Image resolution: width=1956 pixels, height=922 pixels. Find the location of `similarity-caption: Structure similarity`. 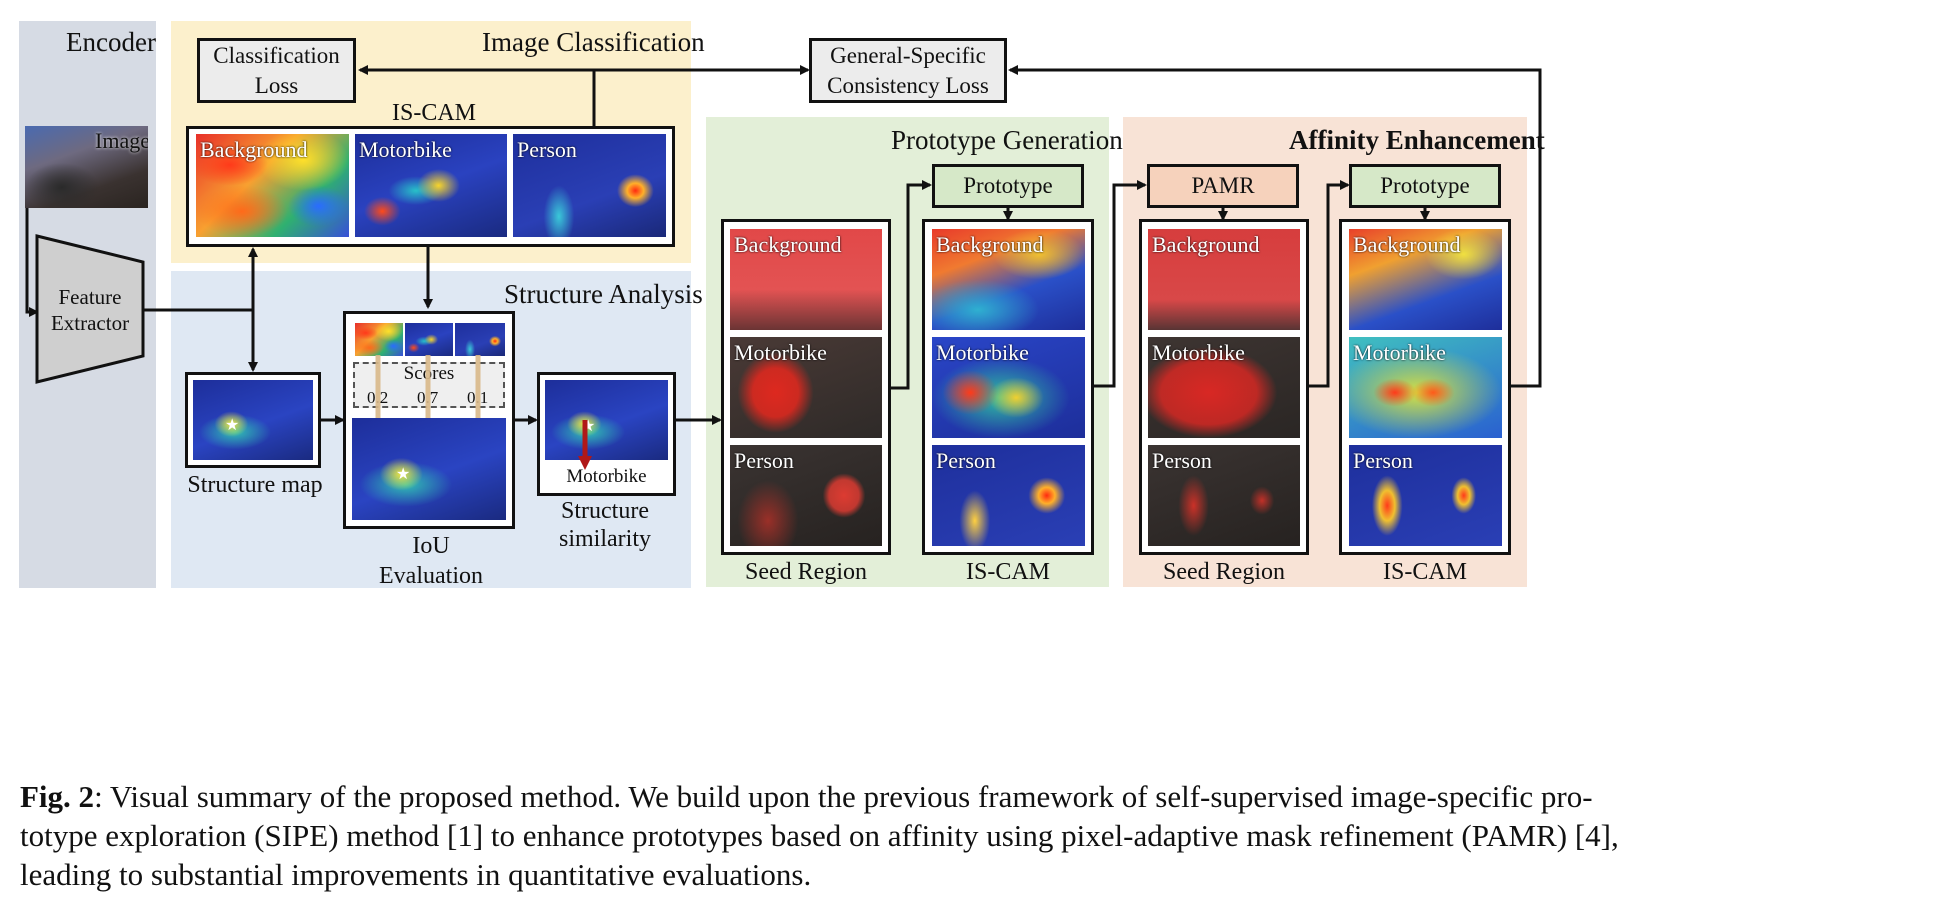

similarity-caption: Structure similarity is located at coordinates (605, 525).